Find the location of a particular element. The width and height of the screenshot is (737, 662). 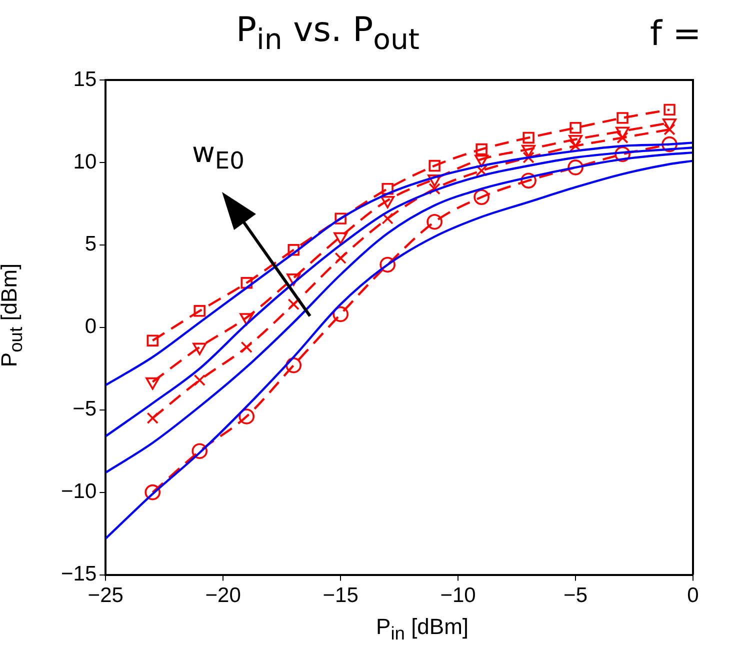

y-tick-label: −10 is located at coordinates (78, 492).